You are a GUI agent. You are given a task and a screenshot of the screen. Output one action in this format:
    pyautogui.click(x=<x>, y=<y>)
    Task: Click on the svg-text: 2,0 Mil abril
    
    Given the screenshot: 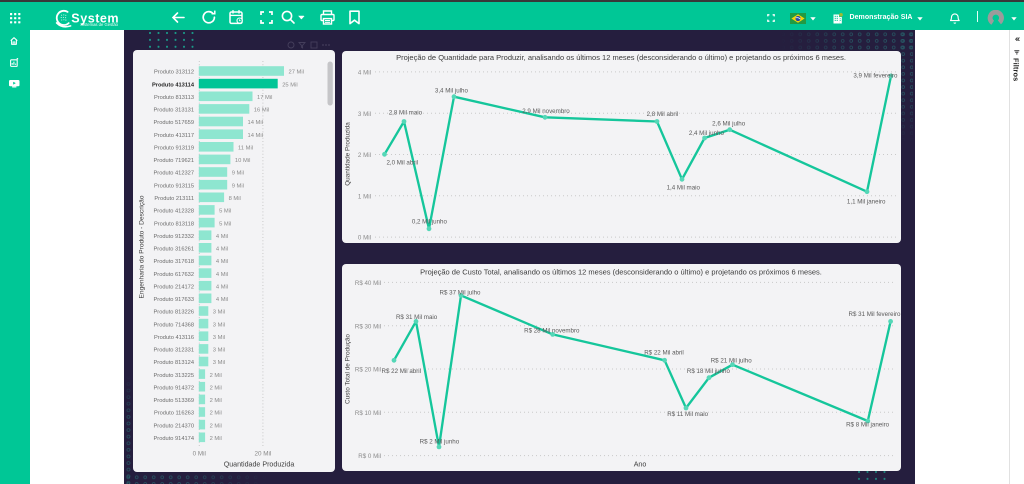 What is the action you would take?
    pyautogui.click(x=402, y=162)
    